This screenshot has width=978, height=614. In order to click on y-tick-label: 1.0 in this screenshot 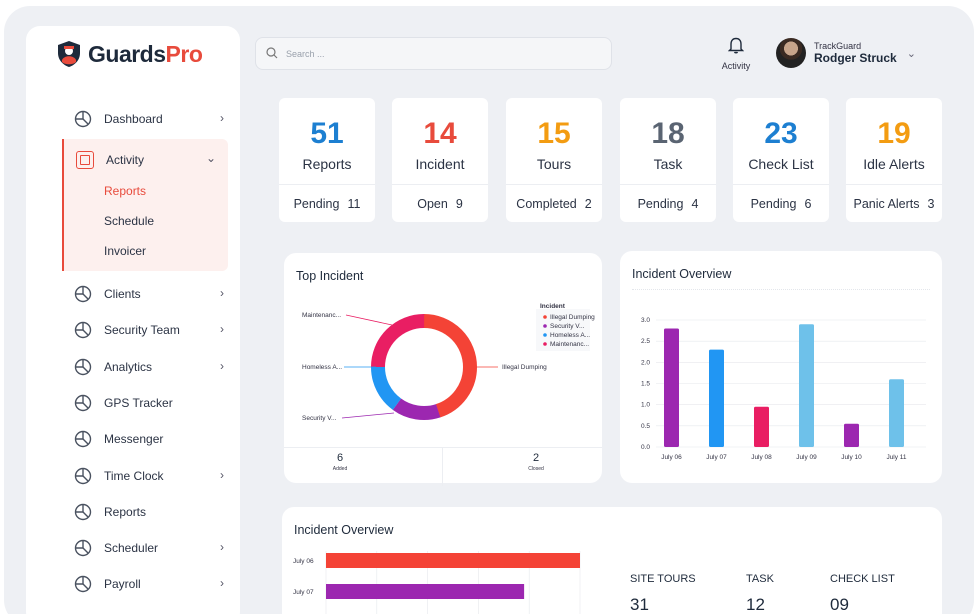, I will do `click(645, 405)`.